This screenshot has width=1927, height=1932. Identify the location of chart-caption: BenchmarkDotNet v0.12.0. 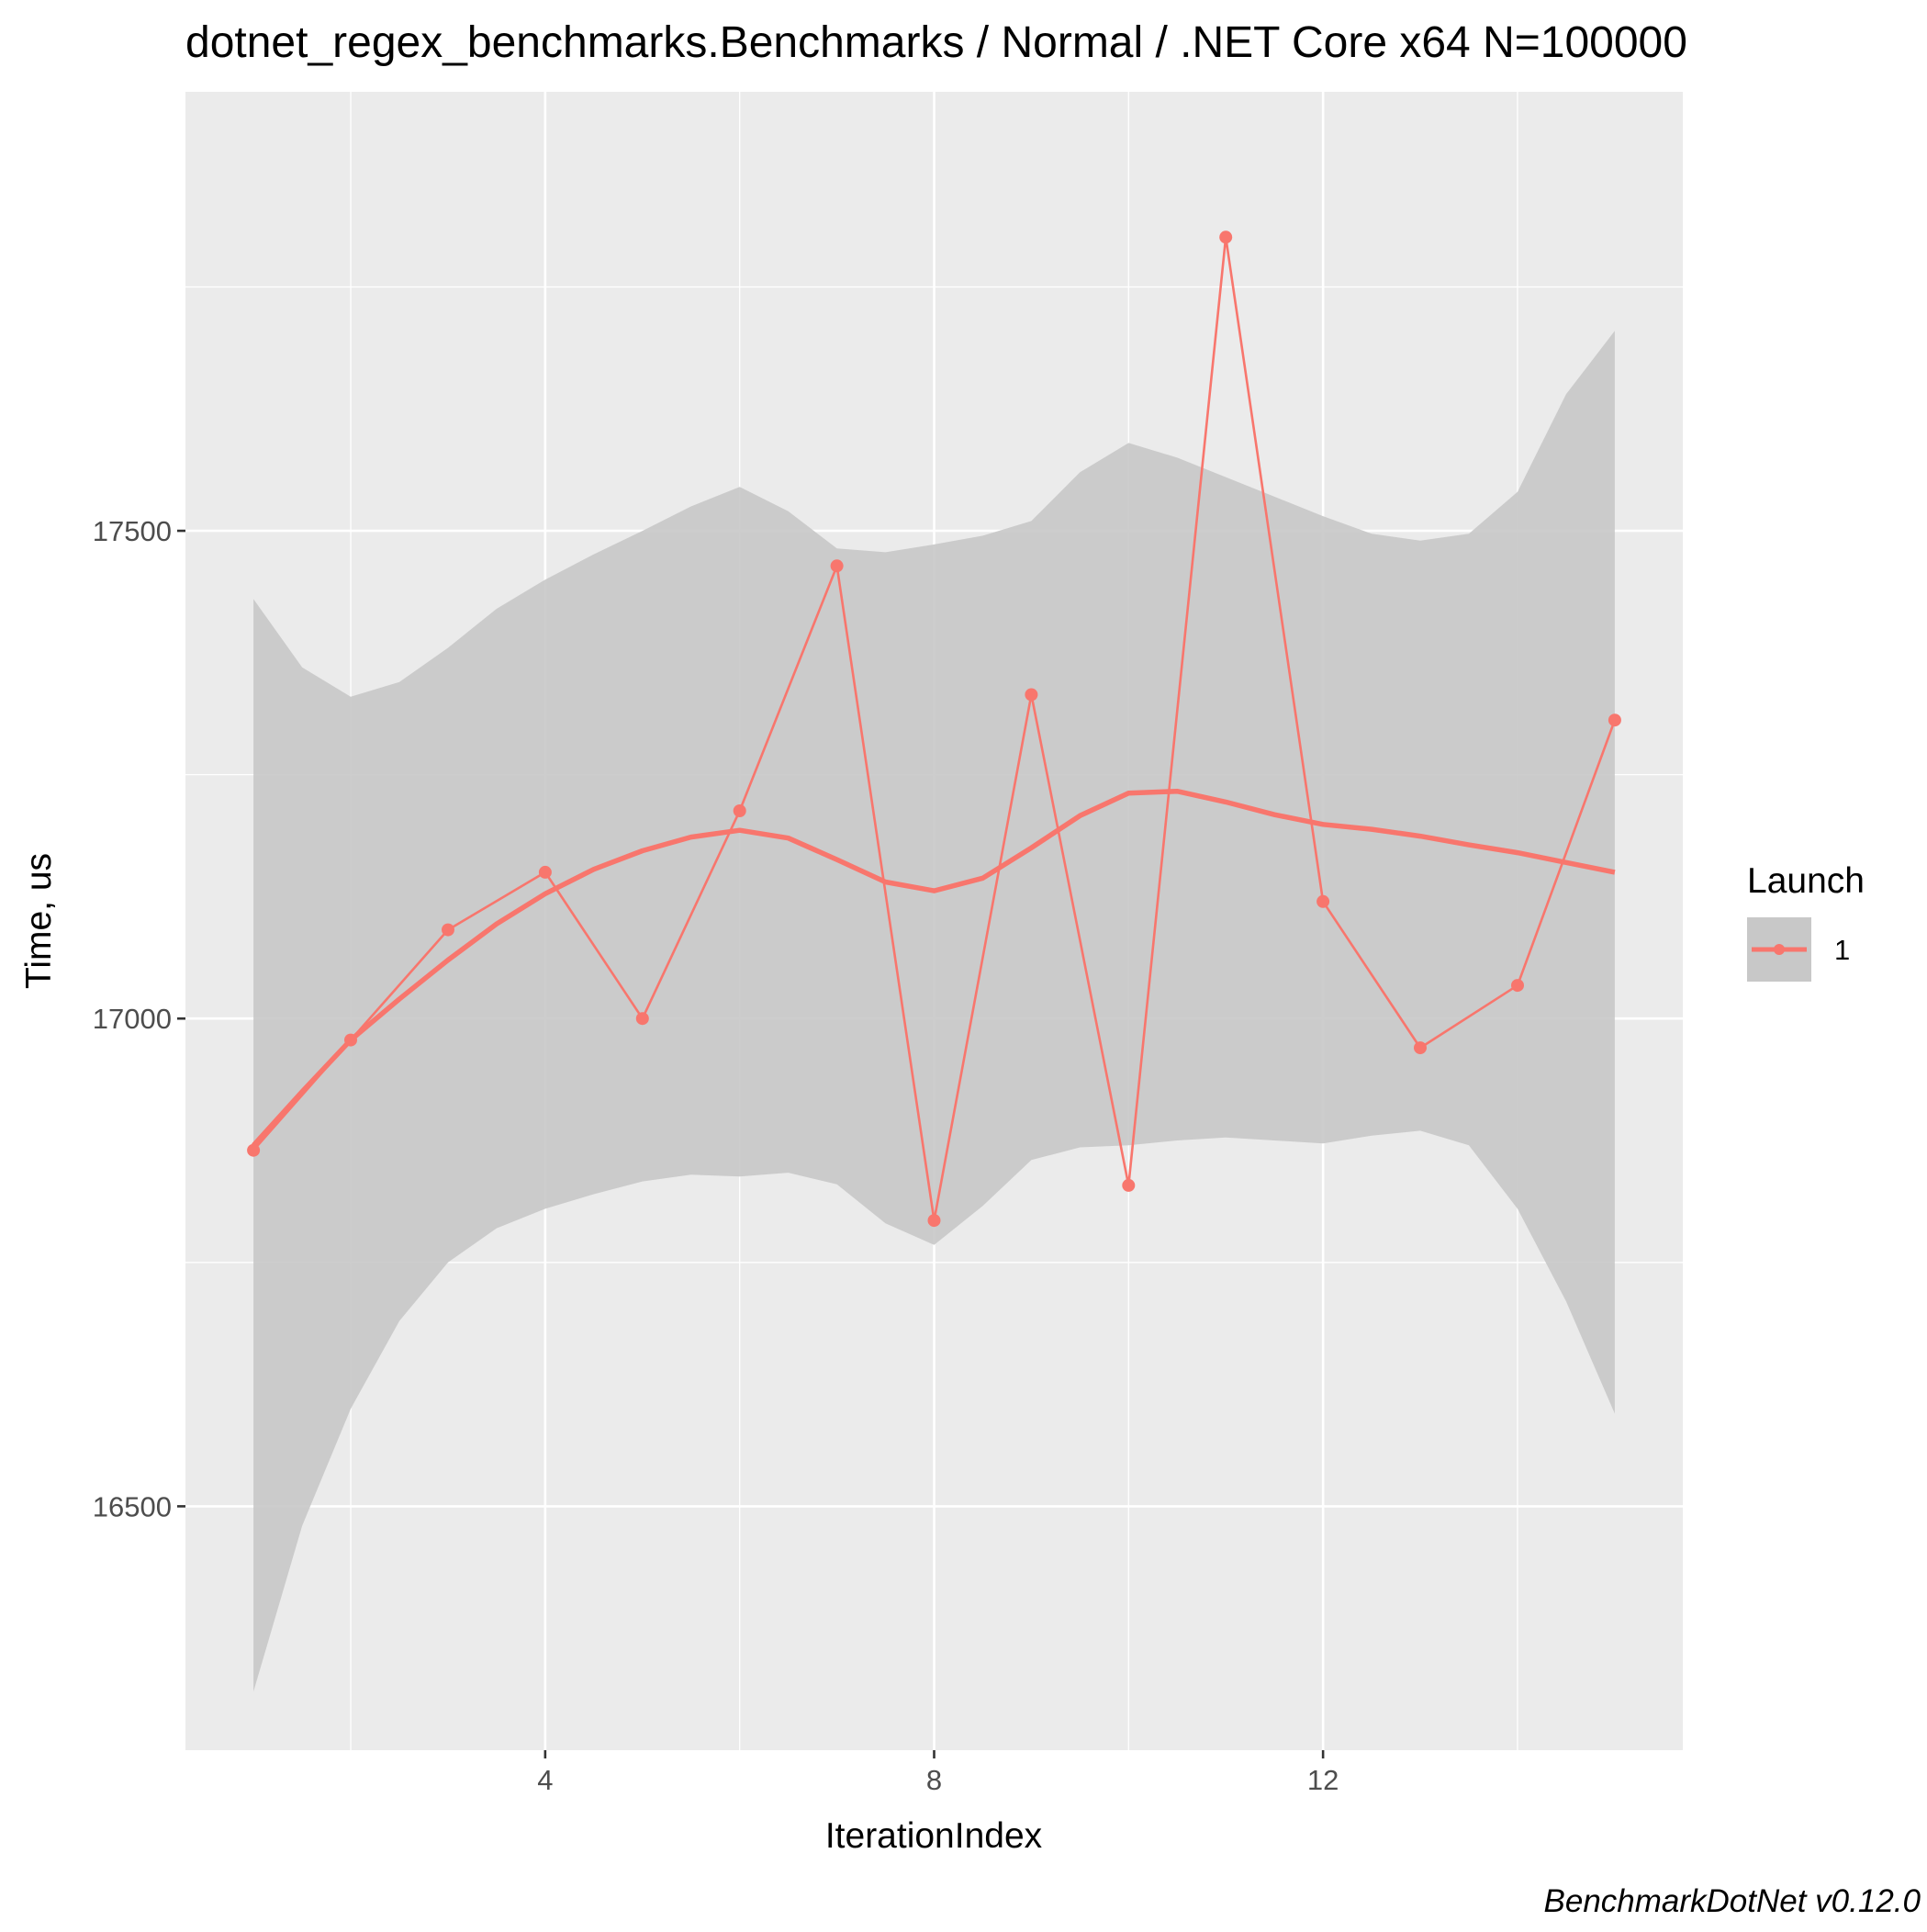
(1733, 1901).